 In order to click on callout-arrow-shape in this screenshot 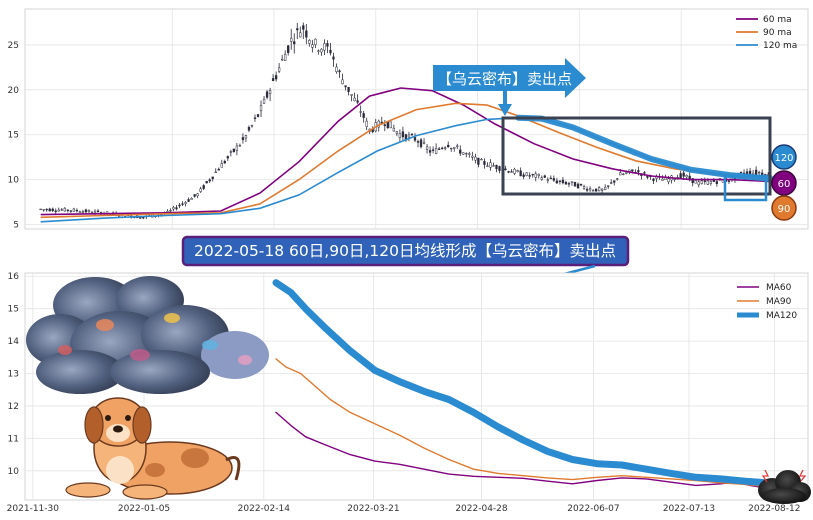, I will do `click(509, 78)`.